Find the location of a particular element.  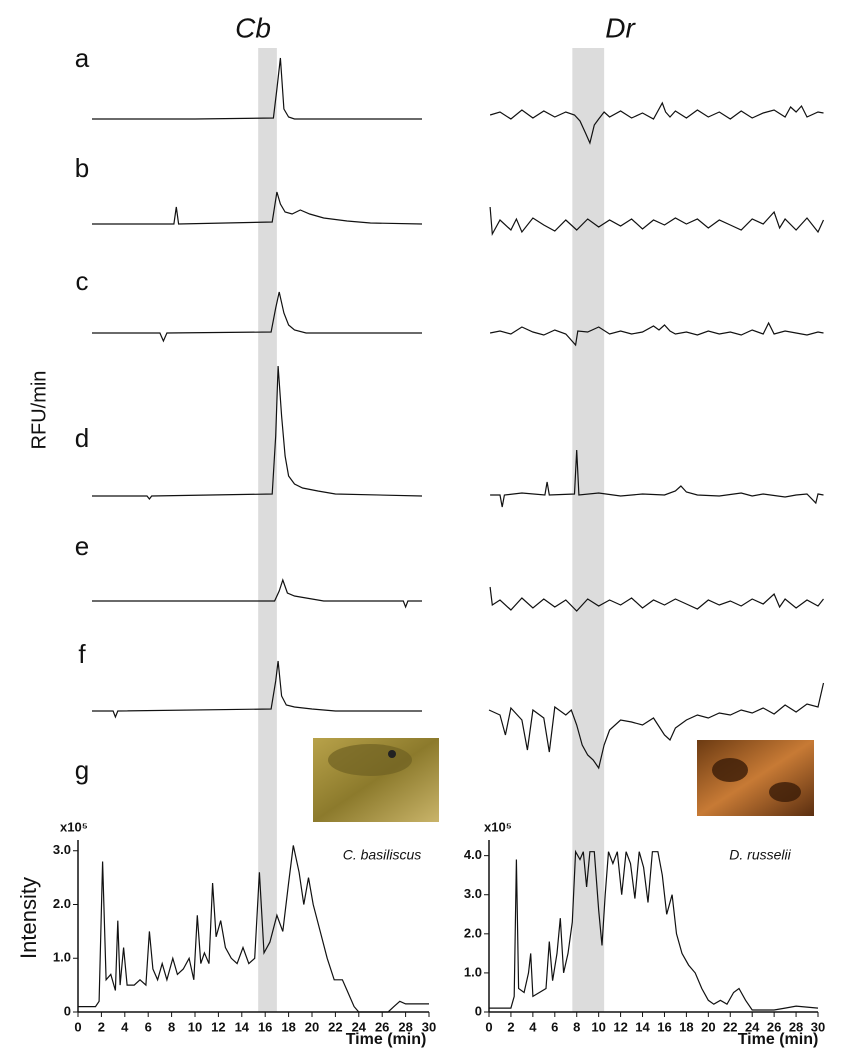

row-label: a is located at coordinates (82, 58).